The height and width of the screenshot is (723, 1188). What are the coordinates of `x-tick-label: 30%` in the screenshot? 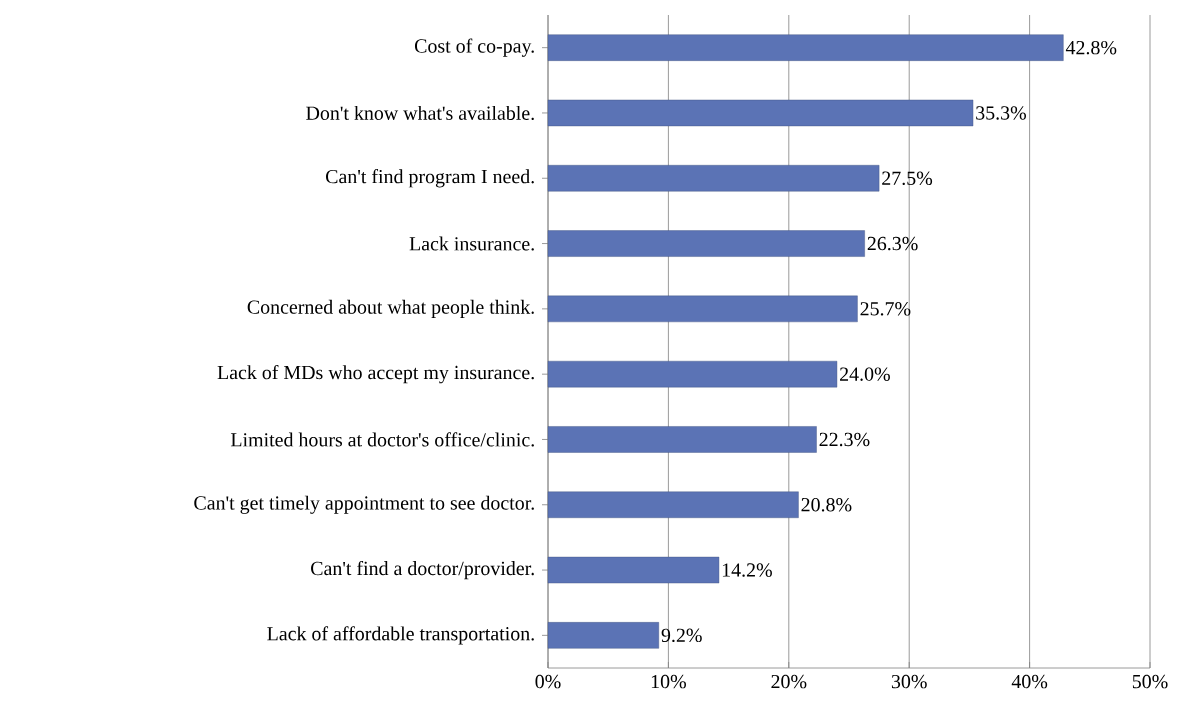 It's located at (909, 681).